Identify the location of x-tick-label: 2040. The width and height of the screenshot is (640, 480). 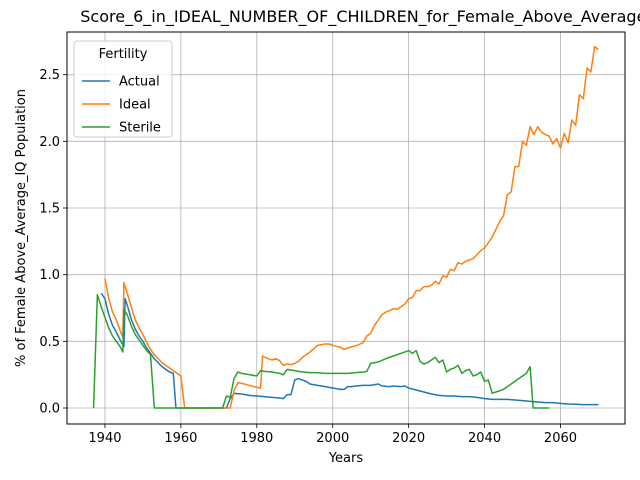
(484, 438).